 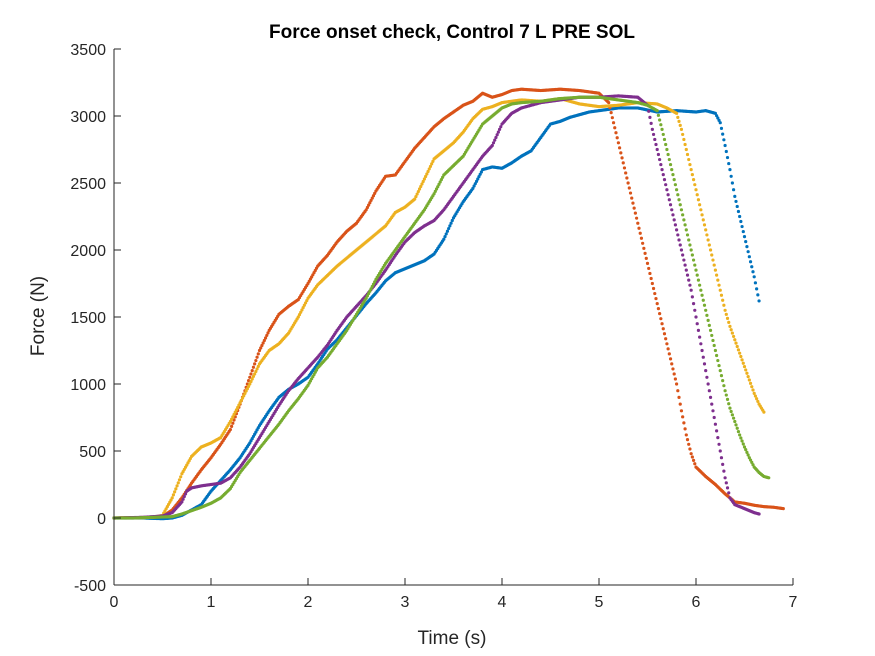 What do you see at coordinates (599, 602) in the screenshot?
I see `x-tick-label: 5` at bounding box center [599, 602].